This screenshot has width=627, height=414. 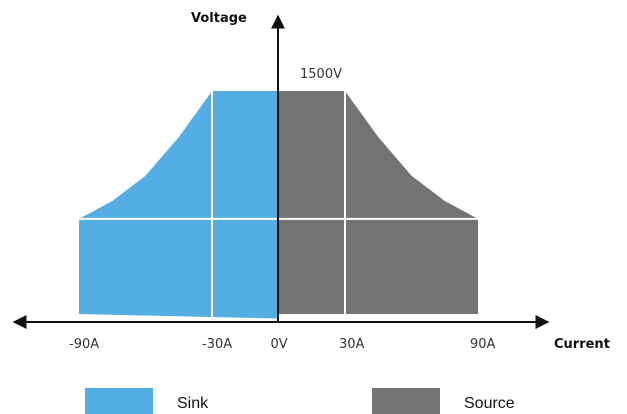 What do you see at coordinates (406, 401) in the screenshot?
I see `legend-swatch-source` at bounding box center [406, 401].